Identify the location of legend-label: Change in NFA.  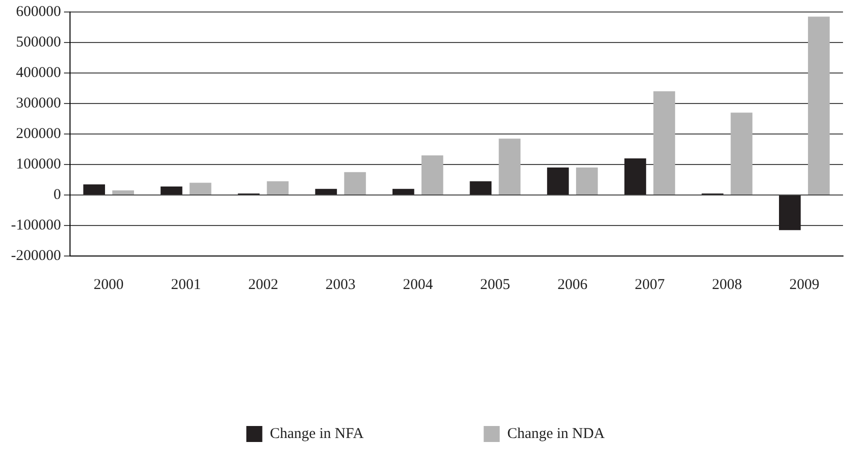
(317, 434).